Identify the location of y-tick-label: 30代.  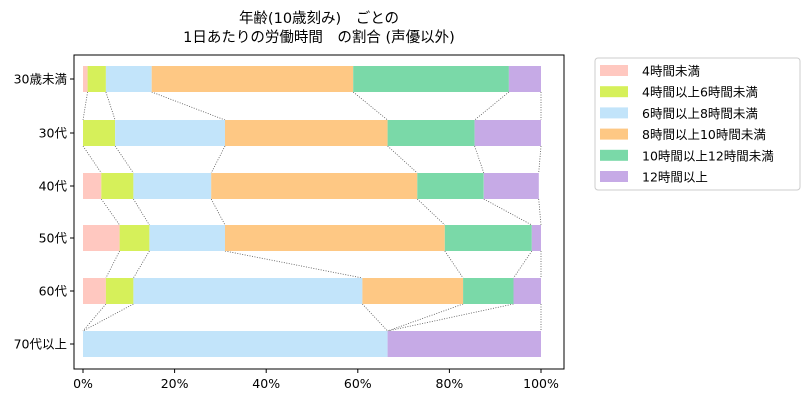
(53, 133).